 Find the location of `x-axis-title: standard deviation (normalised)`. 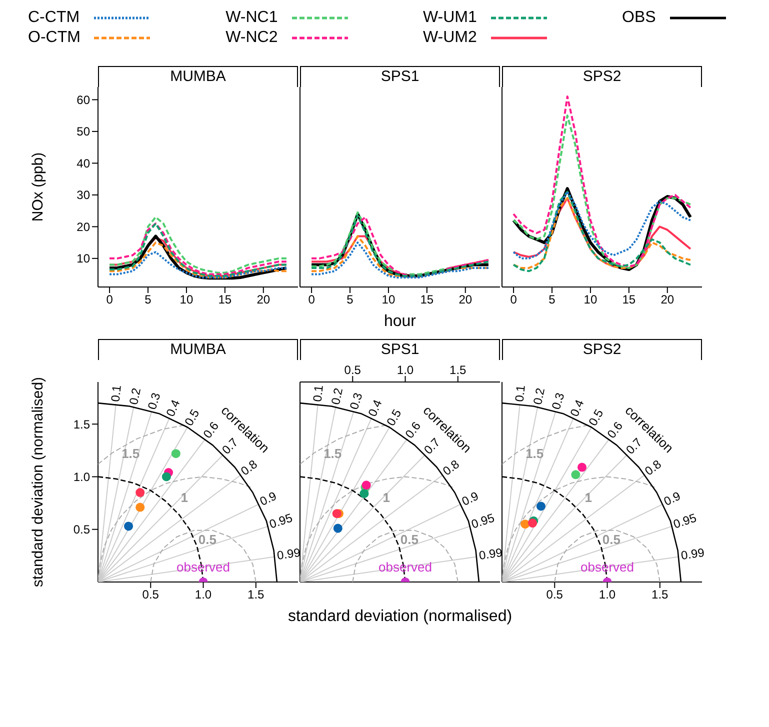

x-axis-title: standard deviation (normalised) is located at coordinates (400, 617).